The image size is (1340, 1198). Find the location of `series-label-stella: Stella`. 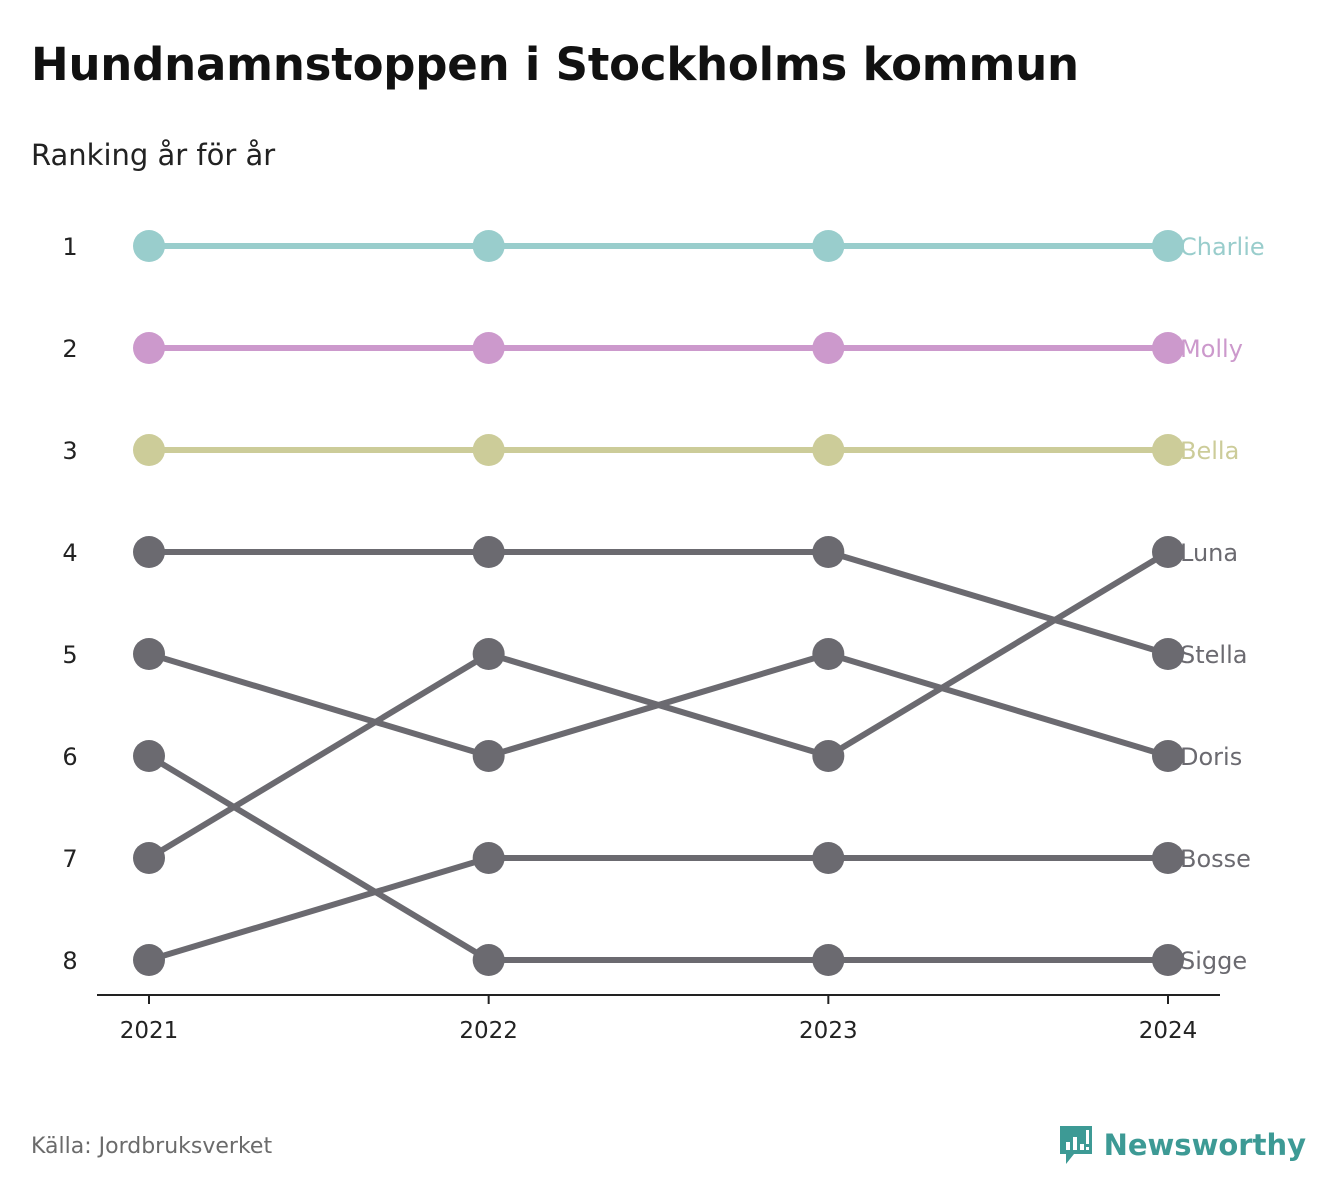

series-label-stella: Stella is located at coordinates (1213, 655).